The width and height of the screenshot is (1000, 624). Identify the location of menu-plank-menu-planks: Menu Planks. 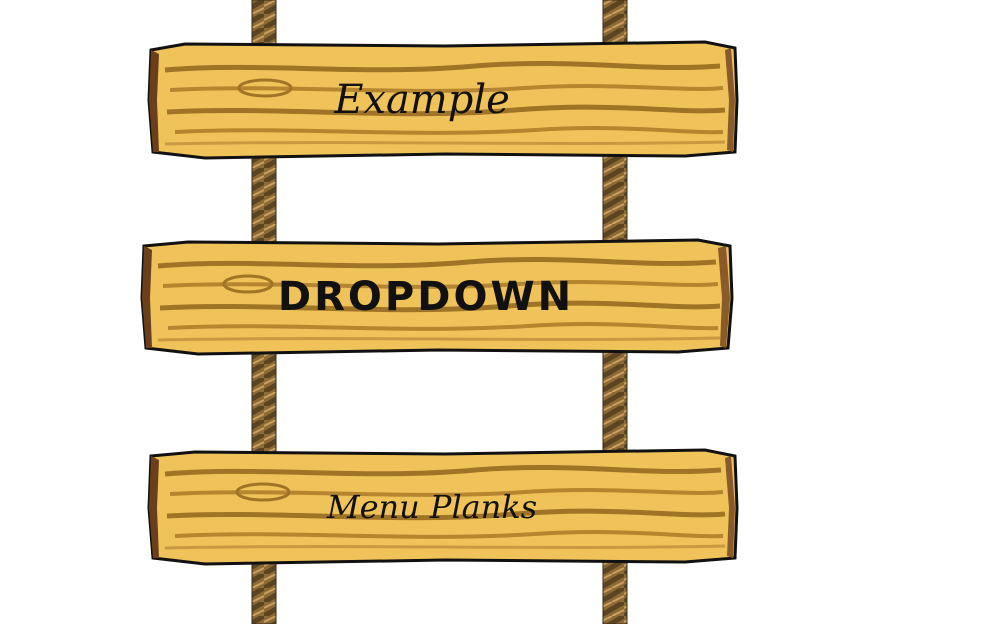
(442, 507).